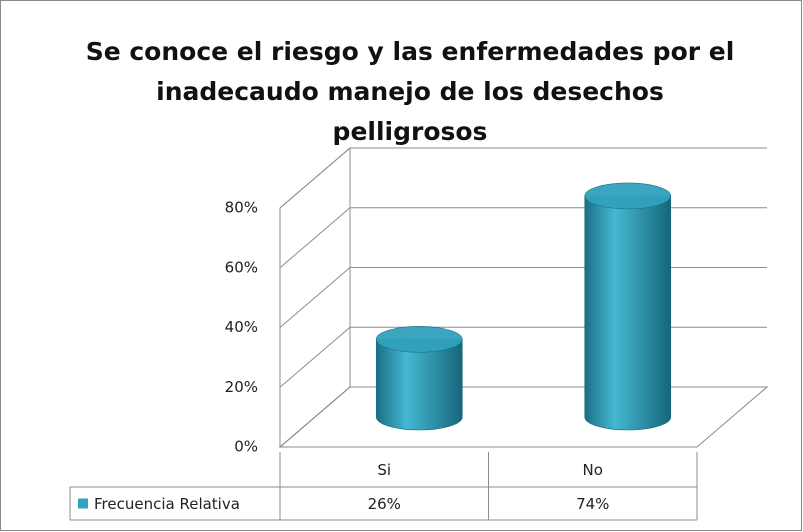 The image size is (803, 532). I want to click on floor, so click(523, 417).